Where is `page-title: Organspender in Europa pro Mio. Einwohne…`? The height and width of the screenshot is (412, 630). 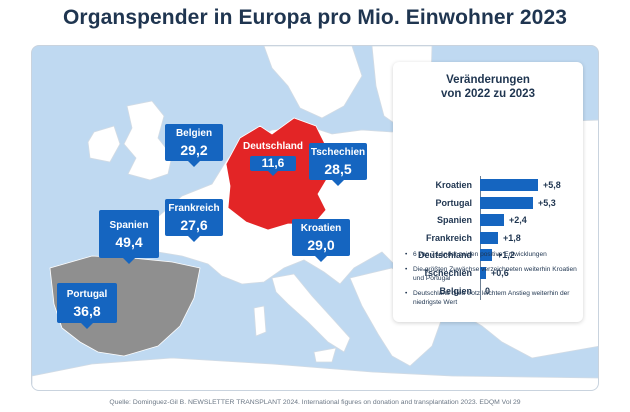 page-title: Organspender in Europa pro Mio. Einwohne… is located at coordinates (315, 17).